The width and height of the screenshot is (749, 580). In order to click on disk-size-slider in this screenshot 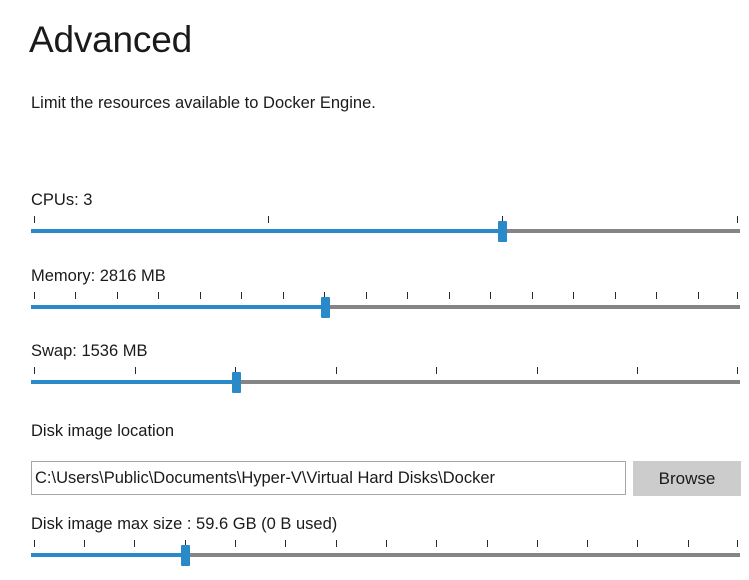, I will do `click(385, 555)`.